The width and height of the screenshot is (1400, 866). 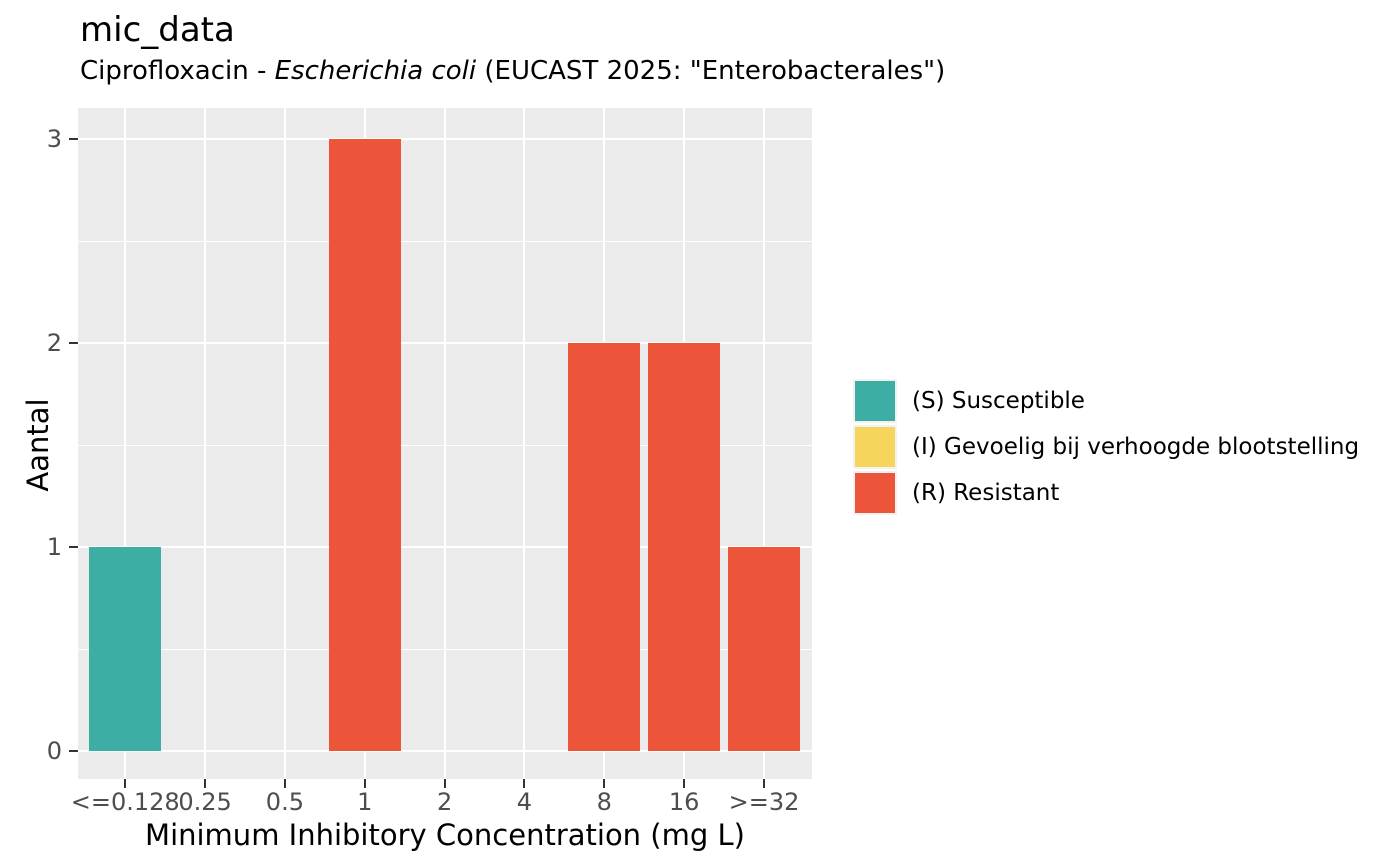 What do you see at coordinates (284, 802) in the screenshot?
I see `x-tick-label: 0.5` at bounding box center [284, 802].